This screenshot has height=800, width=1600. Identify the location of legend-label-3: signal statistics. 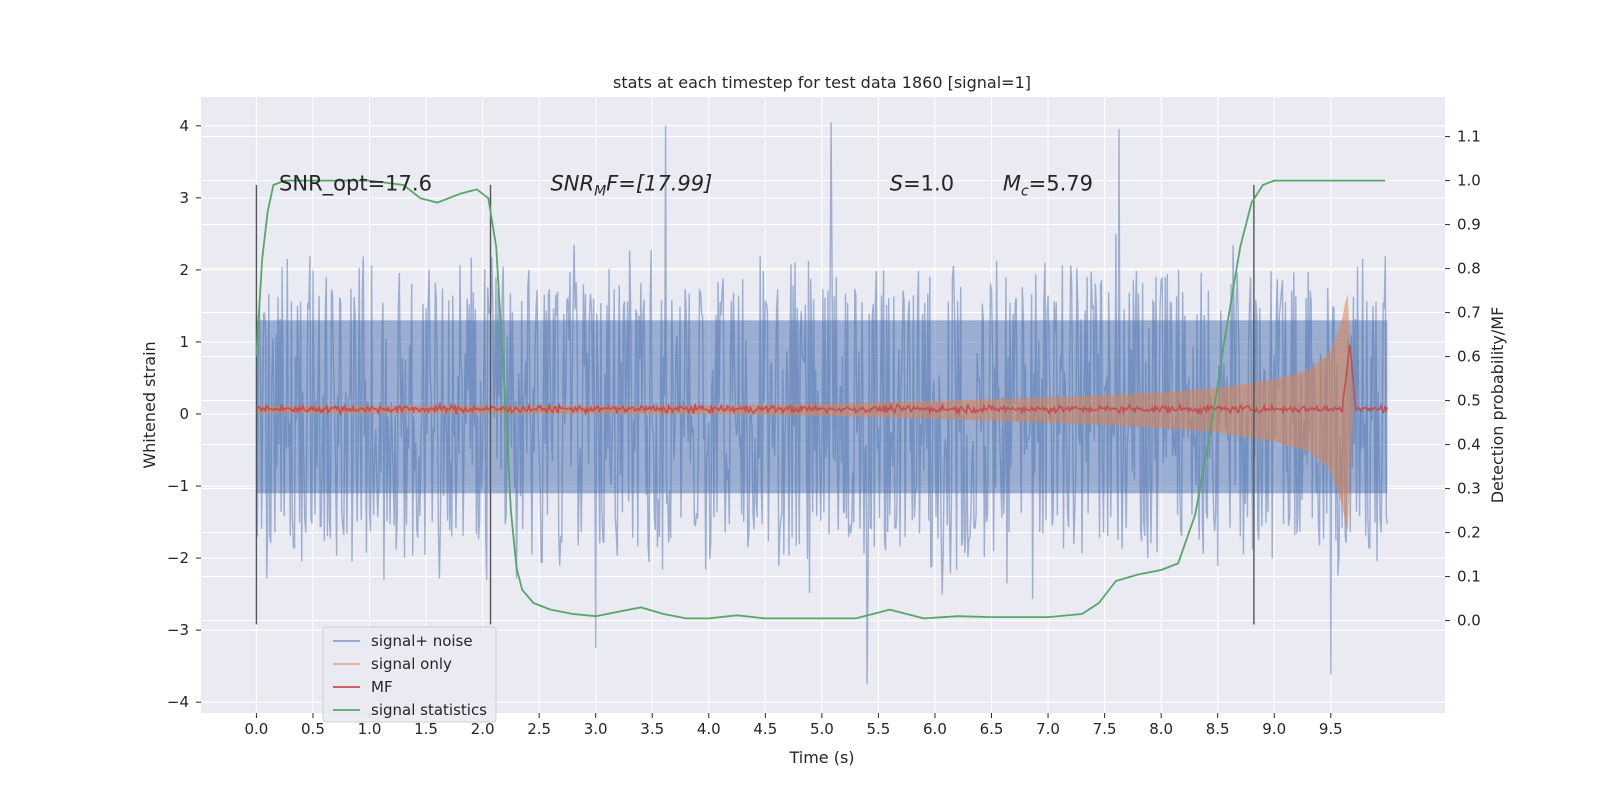
(429, 710).